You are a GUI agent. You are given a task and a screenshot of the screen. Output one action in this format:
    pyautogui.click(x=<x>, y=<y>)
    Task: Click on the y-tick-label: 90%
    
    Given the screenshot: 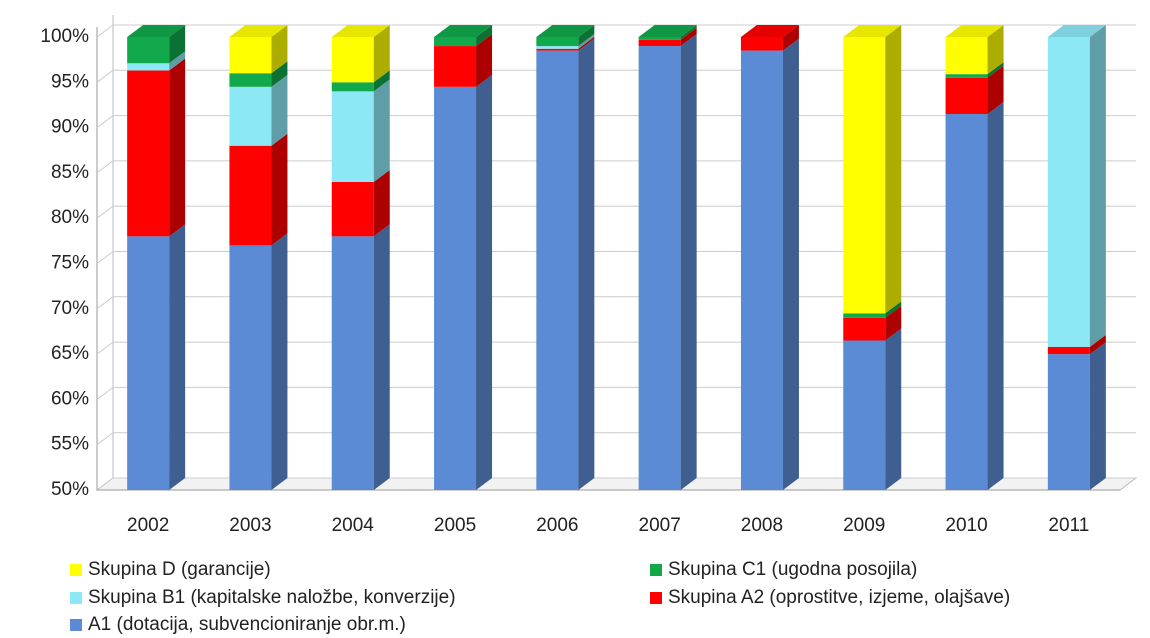 What is the action you would take?
    pyautogui.click(x=70, y=127)
    